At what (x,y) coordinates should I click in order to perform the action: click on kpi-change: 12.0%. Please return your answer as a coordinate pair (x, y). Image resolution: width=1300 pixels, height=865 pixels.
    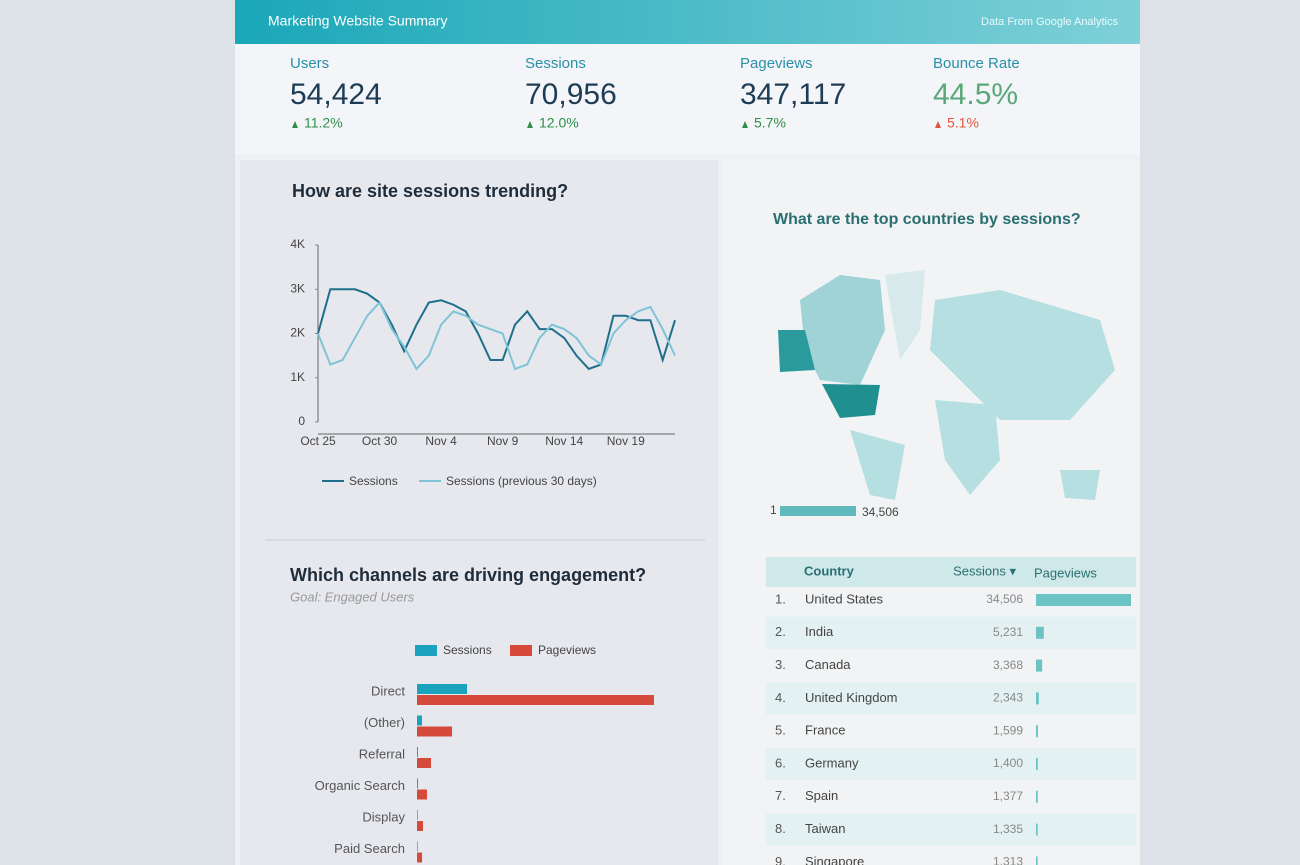
    Looking at the image, I should click on (559, 123).